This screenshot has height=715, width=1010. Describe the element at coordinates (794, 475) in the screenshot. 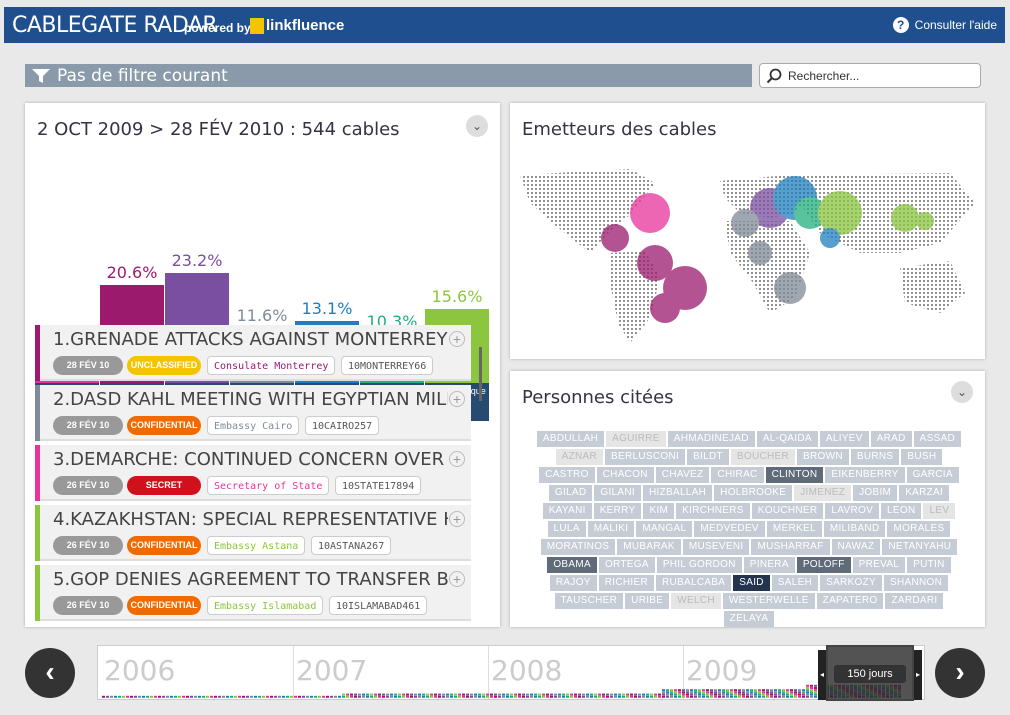

I see `person-tag: CLINTON` at that location.